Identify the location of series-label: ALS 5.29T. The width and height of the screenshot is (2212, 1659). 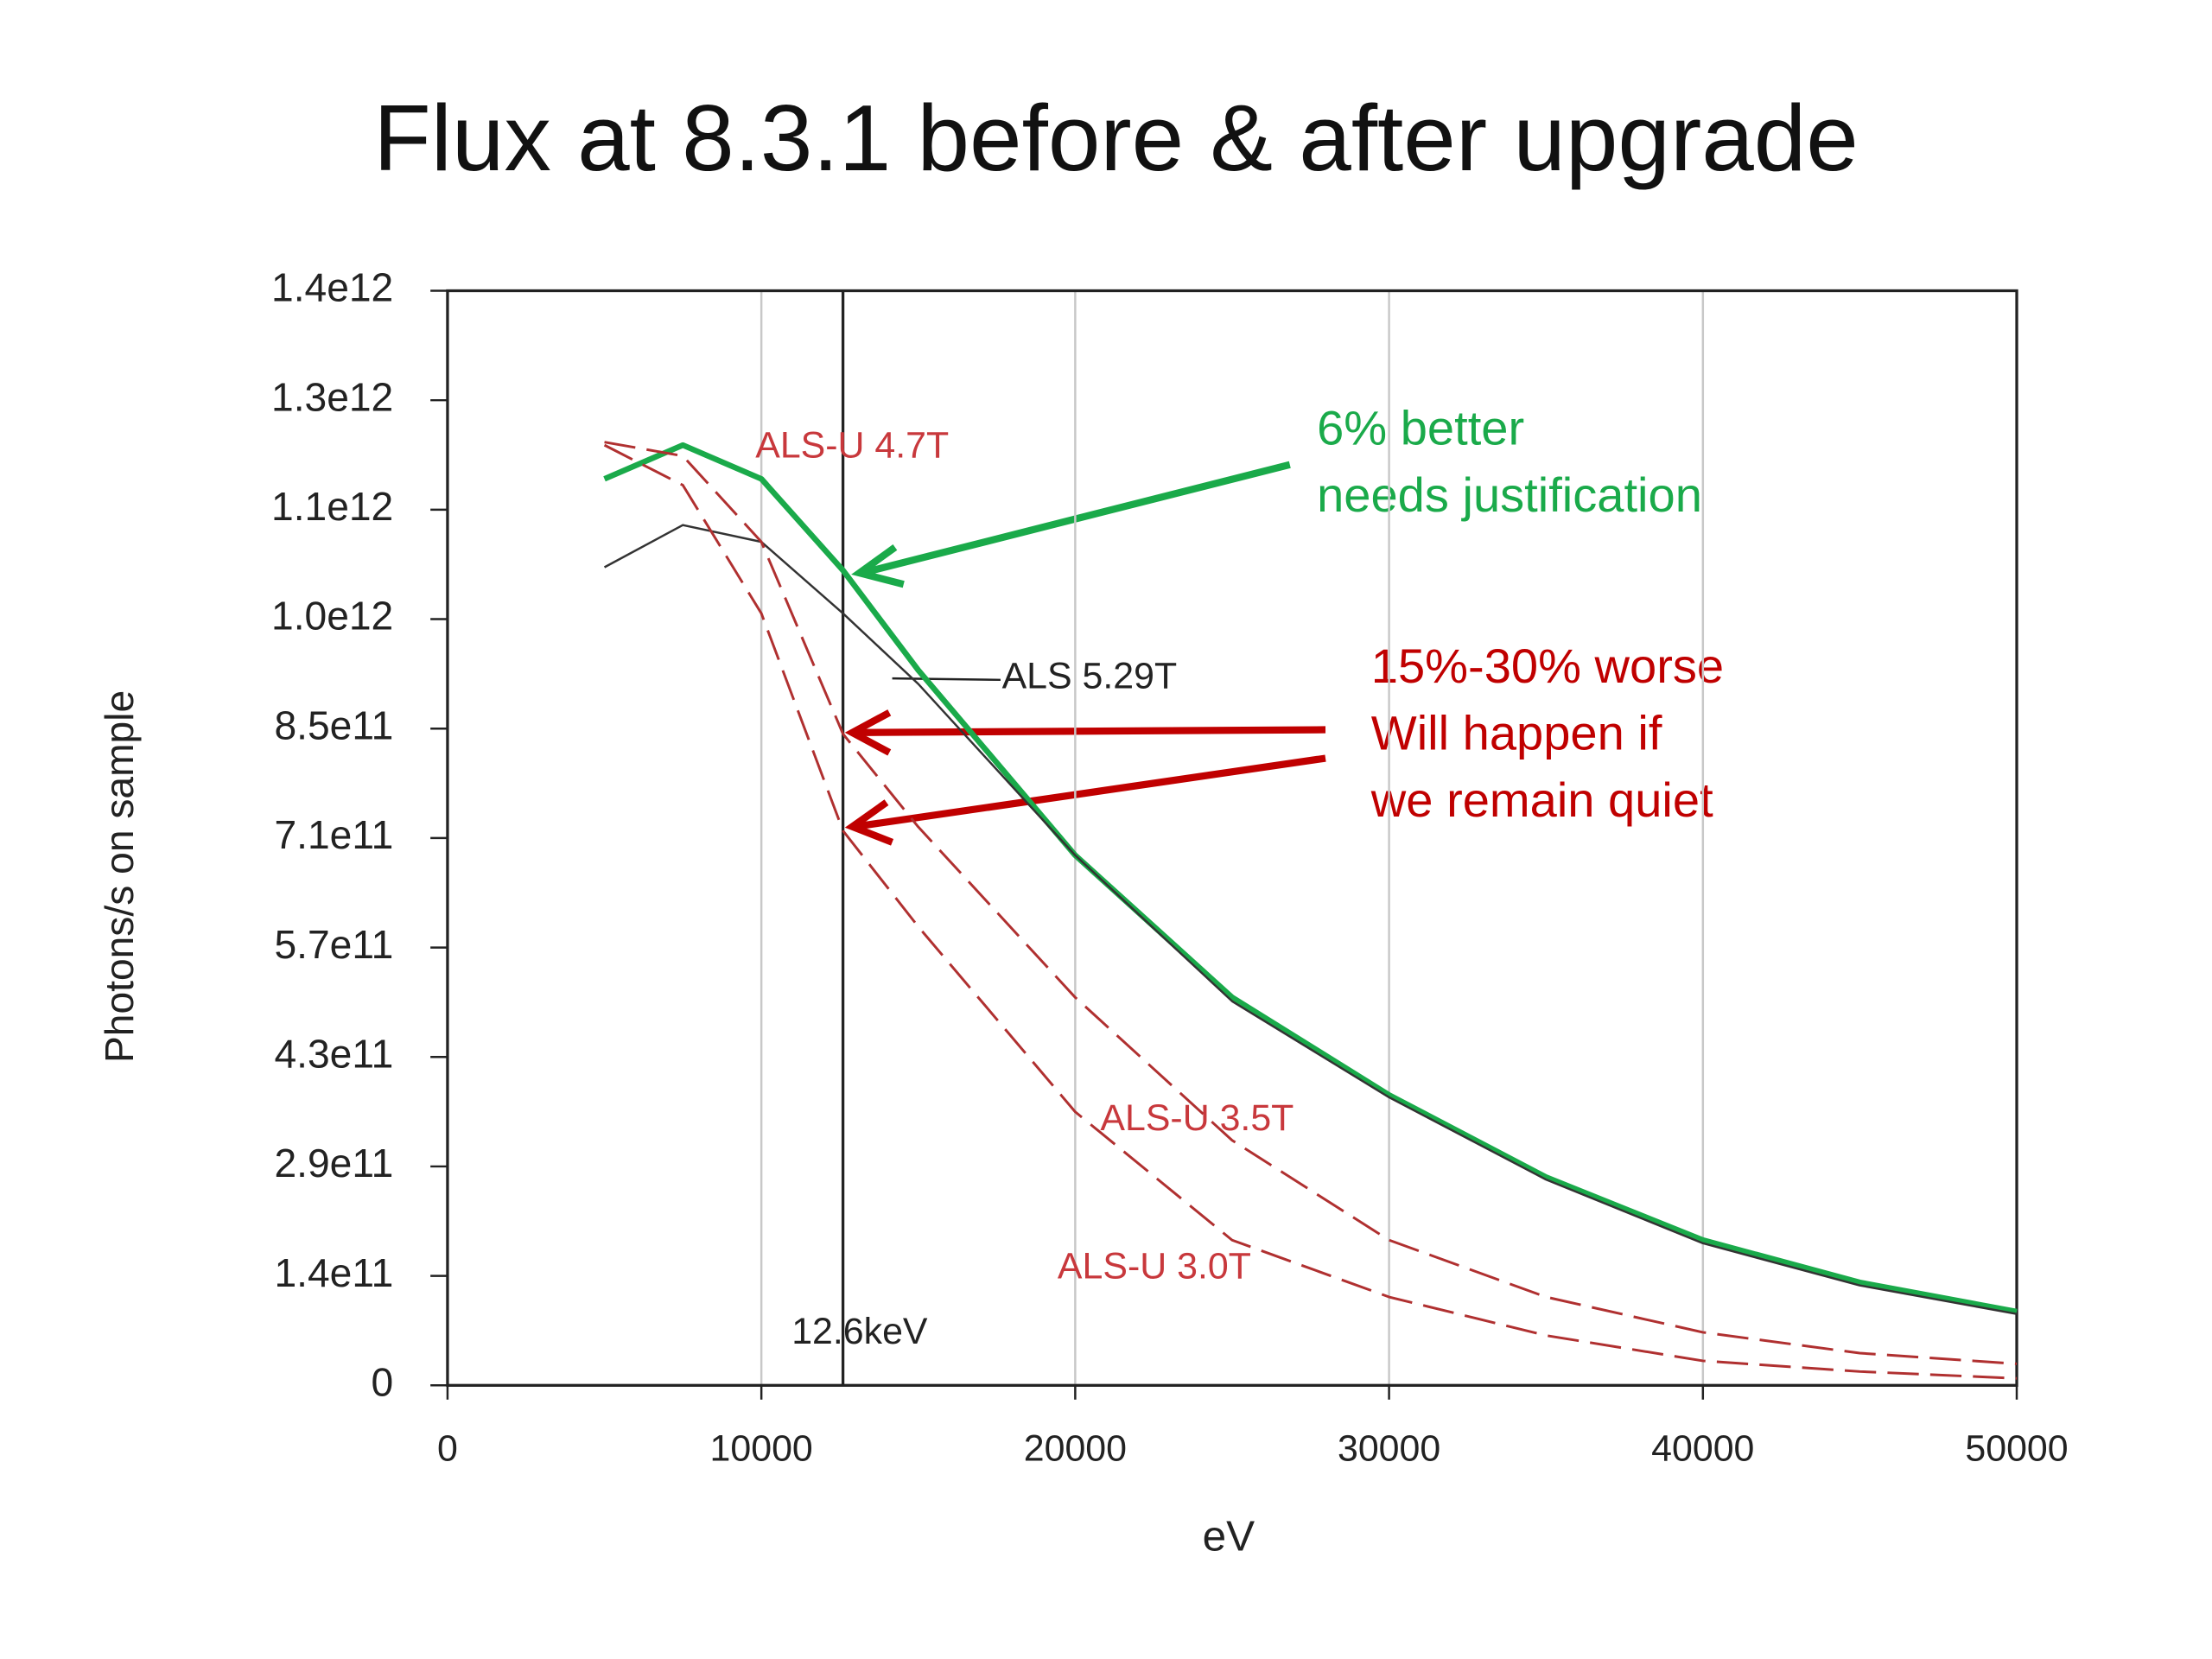
(1090, 675).